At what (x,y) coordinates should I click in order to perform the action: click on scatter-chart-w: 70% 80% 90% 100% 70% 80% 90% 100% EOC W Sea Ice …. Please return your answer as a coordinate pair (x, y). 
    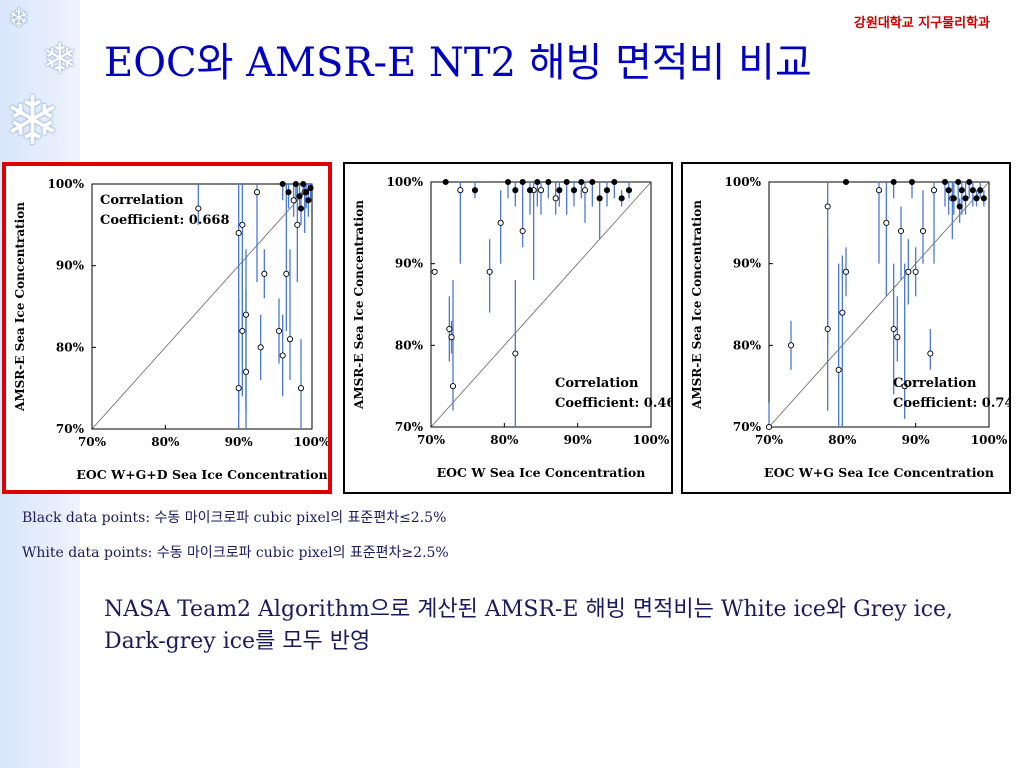
    Looking at the image, I should click on (511, 327).